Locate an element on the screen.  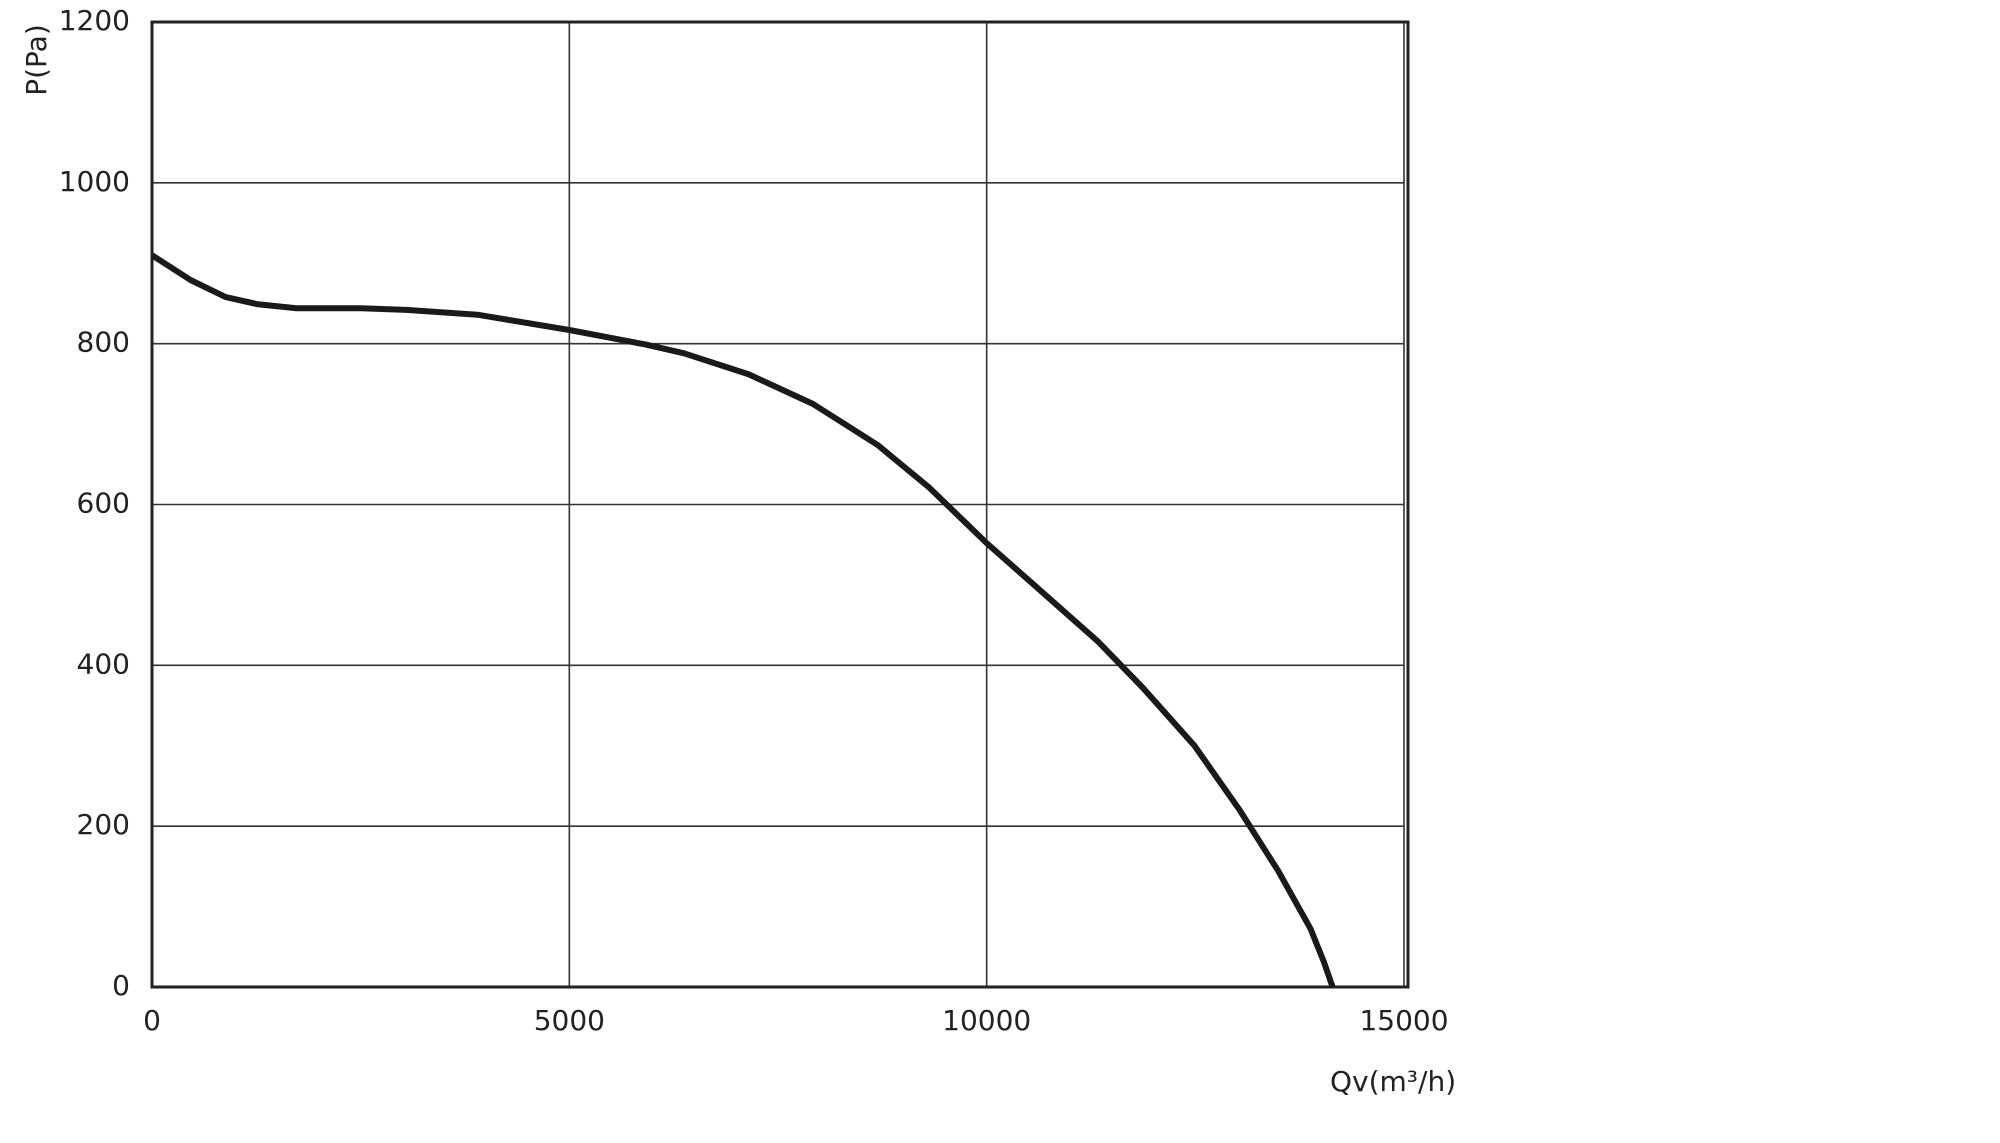
y-axis-label: P(Pa) is located at coordinates (36, 60).